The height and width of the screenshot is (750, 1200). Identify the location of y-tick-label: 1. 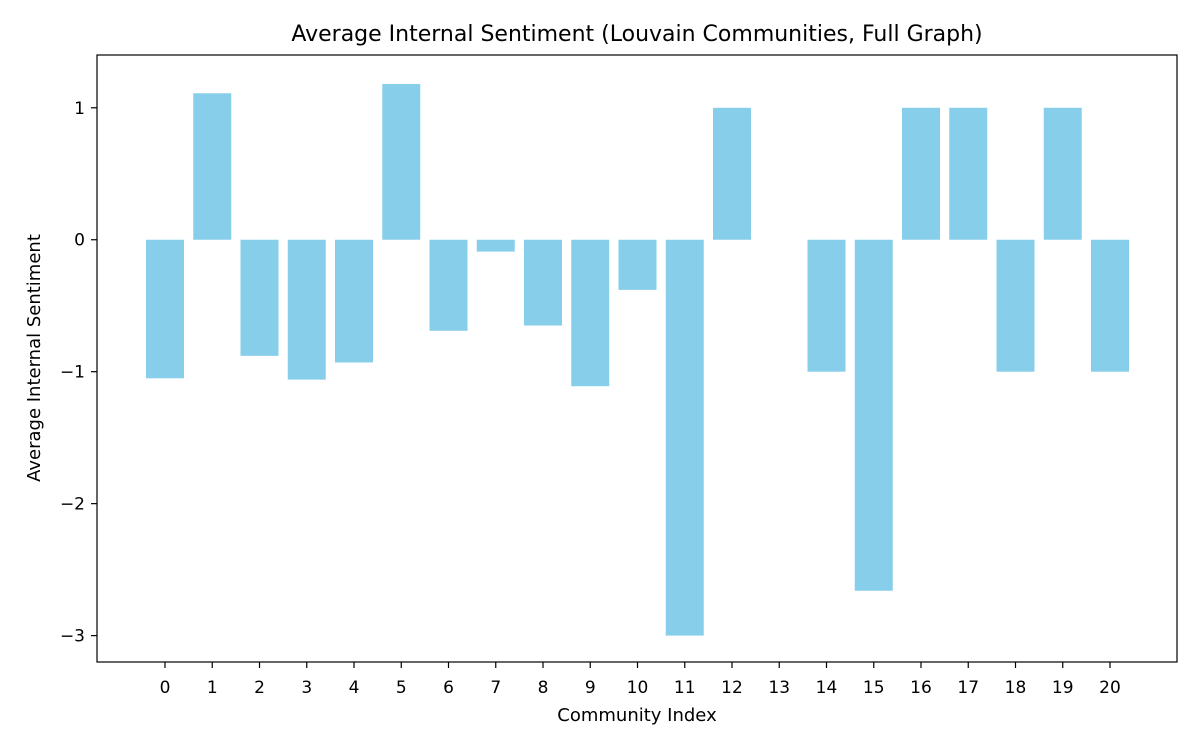
(79, 109).